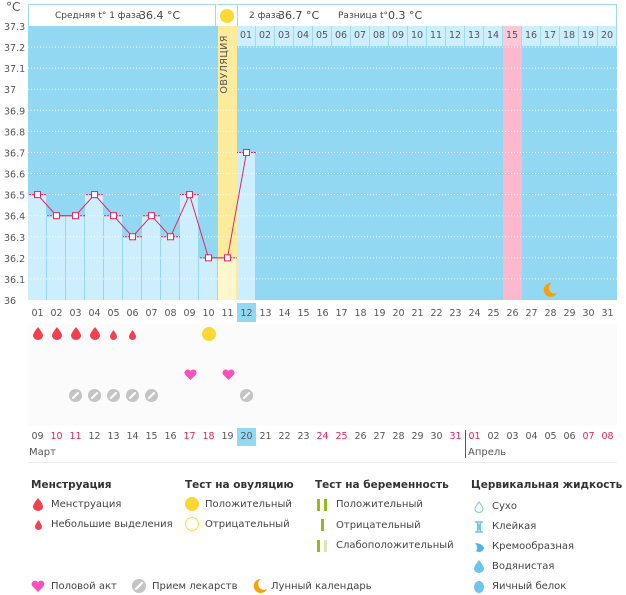  What do you see at coordinates (284, 436) in the screenshot?
I see `calendar-date: 22` at bounding box center [284, 436].